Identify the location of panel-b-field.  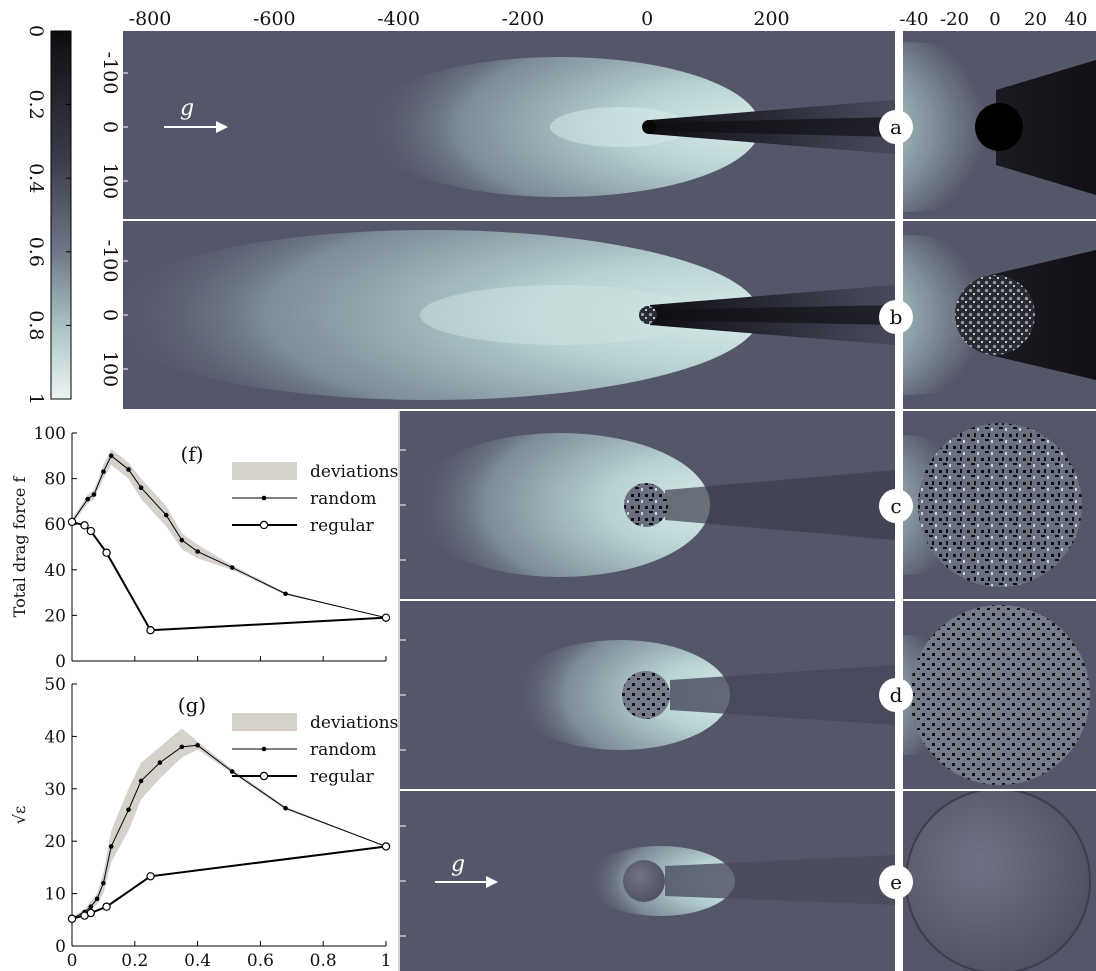
(509, 315).